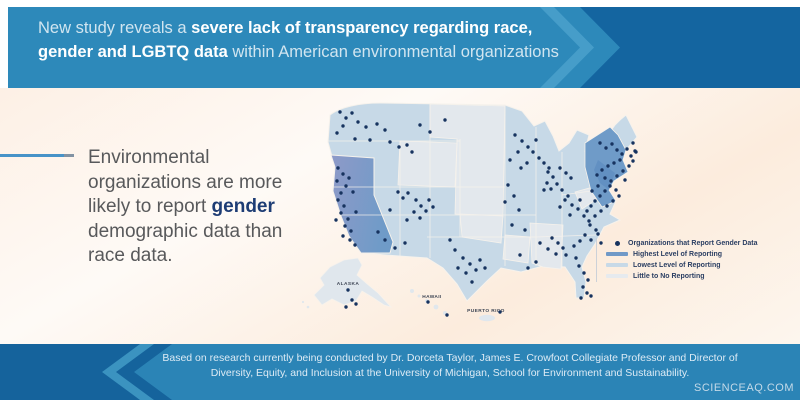 The width and height of the screenshot is (800, 400). I want to click on legend-dot-icon, so click(617, 243).